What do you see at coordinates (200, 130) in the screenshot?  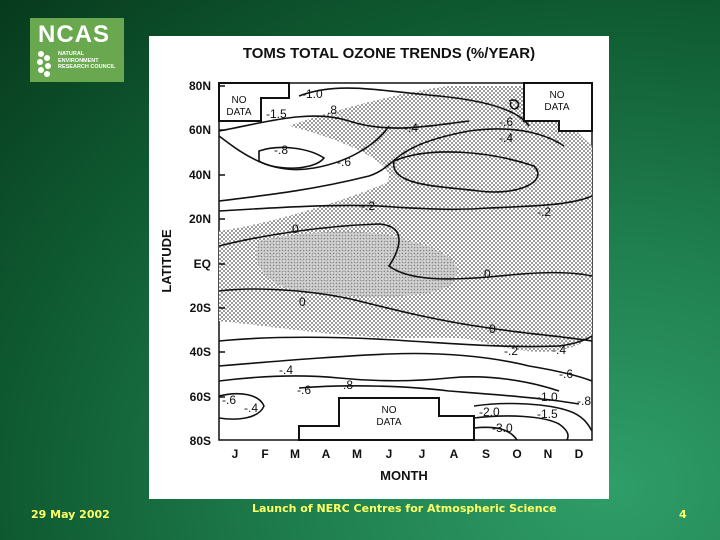 I see `y-tick-label: 60N` at bounding box center [200, 130].